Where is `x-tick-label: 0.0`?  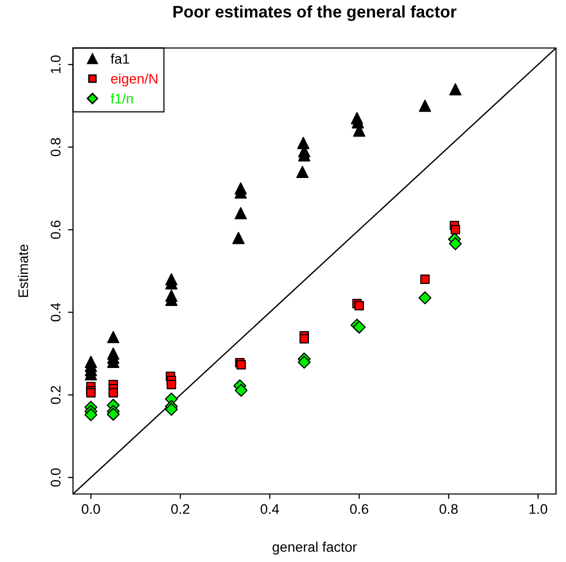 x-tick-label: 0.0 is located at coordinates (91, 509).